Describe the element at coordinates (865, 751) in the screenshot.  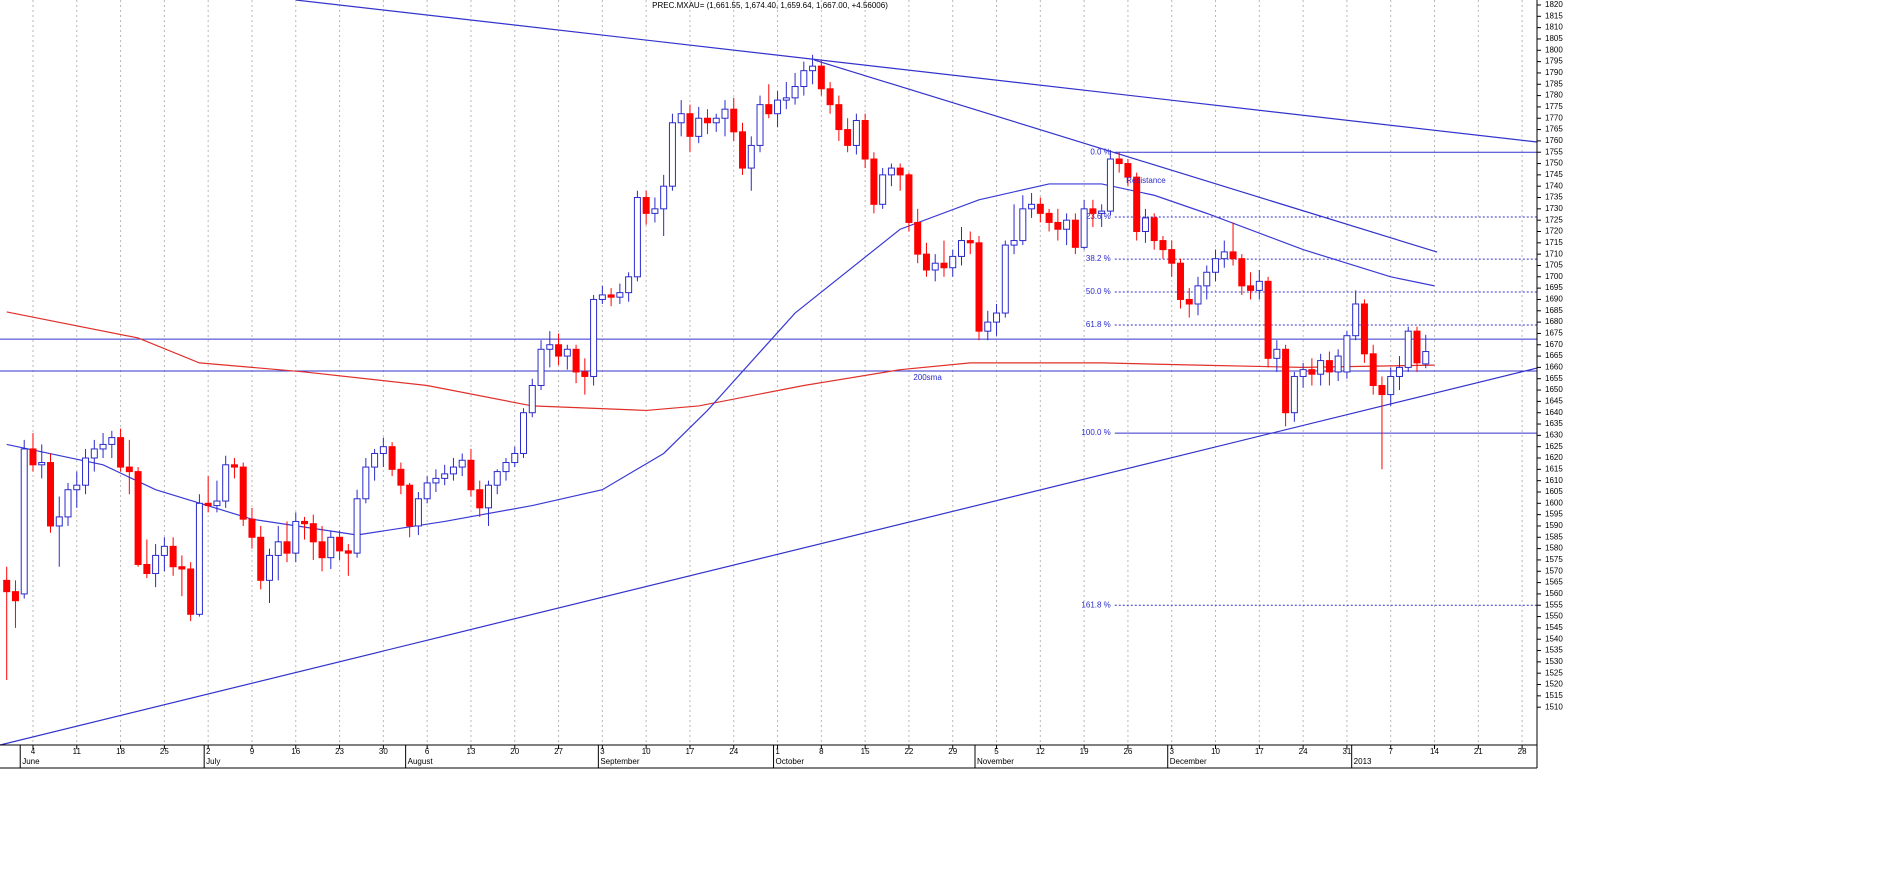
I see `x-tick-label: 15` at that location.